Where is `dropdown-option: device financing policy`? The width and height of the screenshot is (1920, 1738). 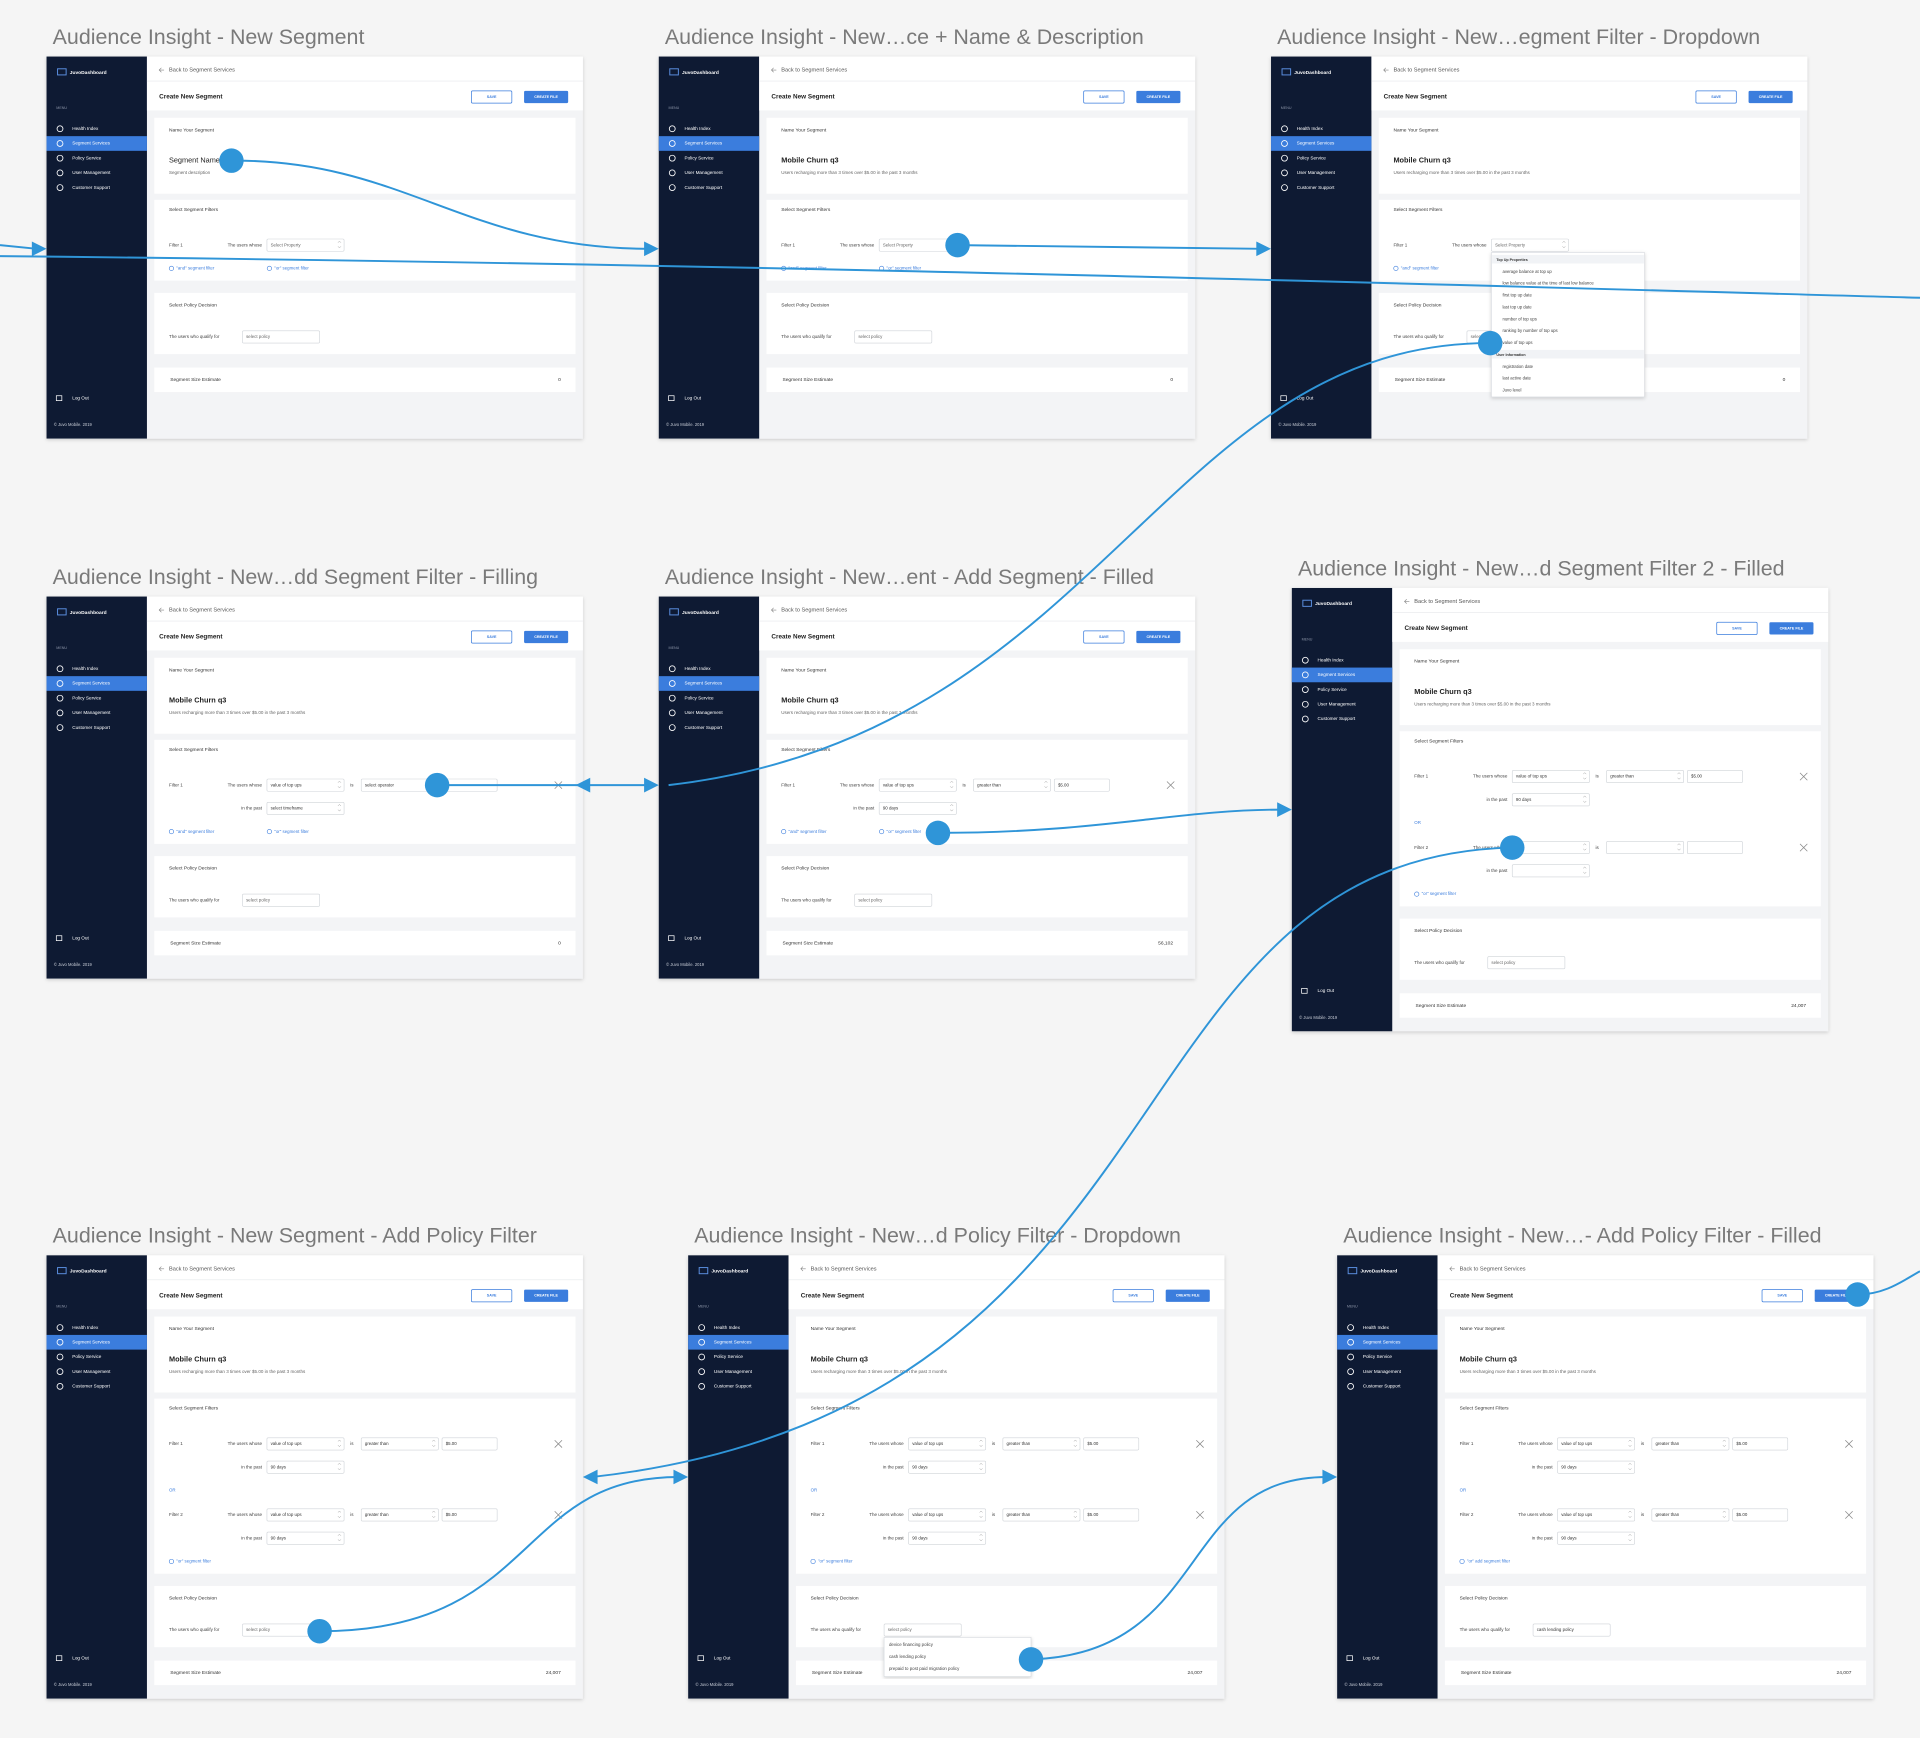
dropdown-option: device financing policy is located at coordinates (911, 1644).